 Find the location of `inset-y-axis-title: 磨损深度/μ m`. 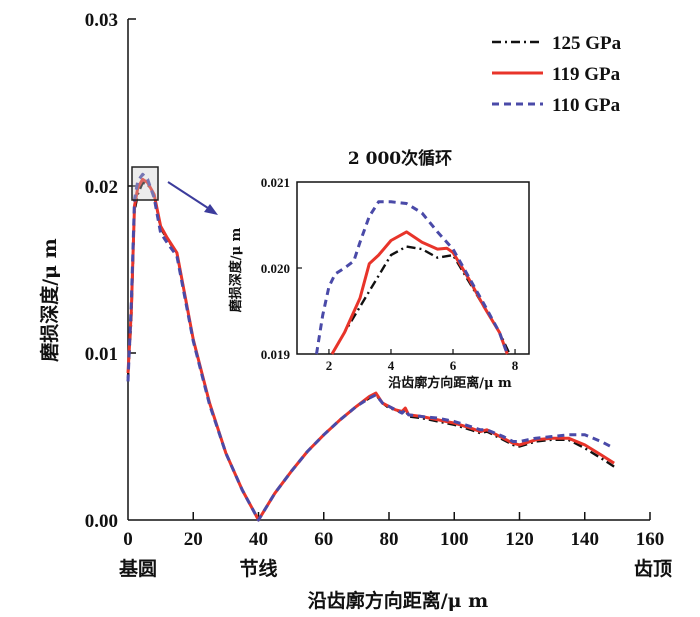

inset-y-axis-title: 磨损深度/μ m is located at coordinates (236, 269).